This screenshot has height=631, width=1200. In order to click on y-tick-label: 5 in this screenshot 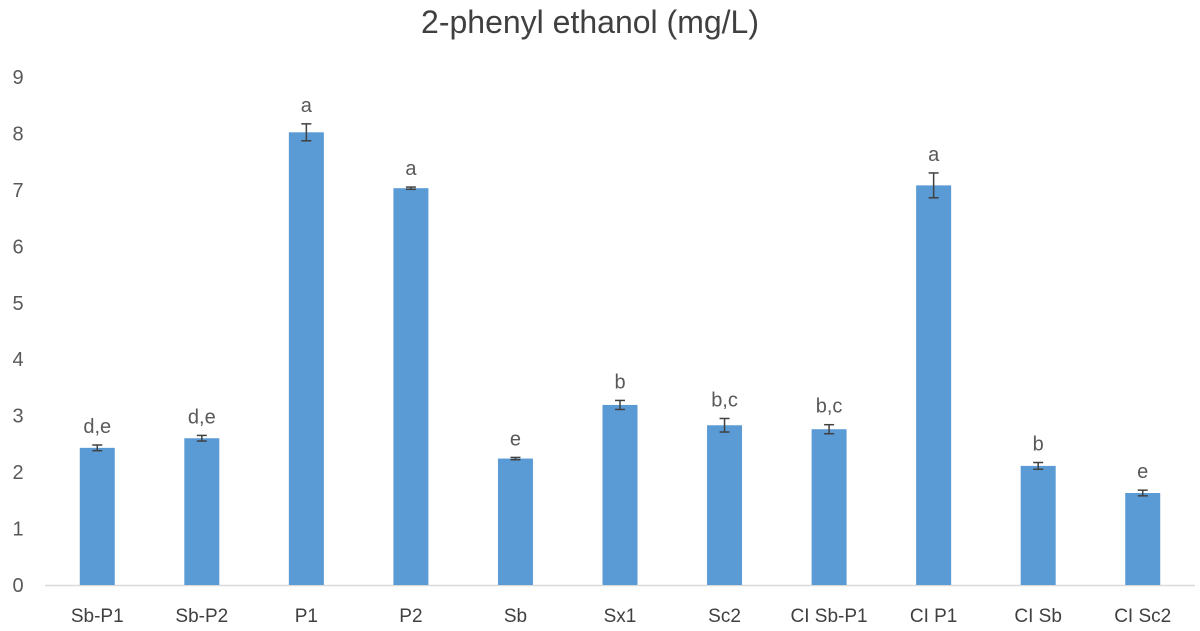, I will do `click(17, 304)`.